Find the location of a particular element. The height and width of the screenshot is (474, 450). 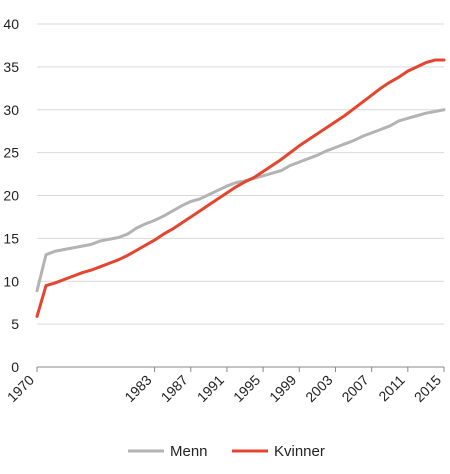

x-tick-label: 2011 is located at coordinates (391, 388).